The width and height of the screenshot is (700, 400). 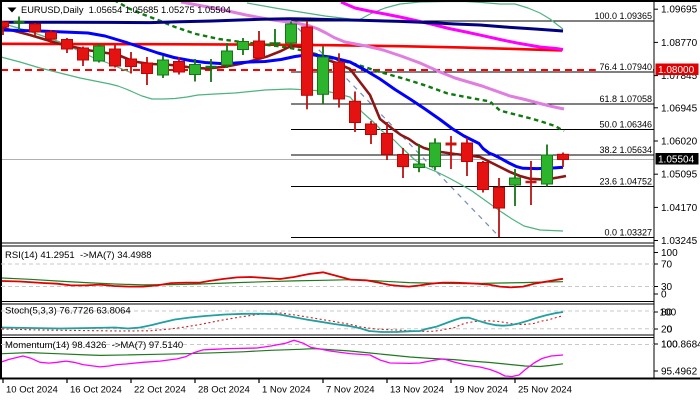 What do you see at coordinates (667, 265) in the screenshot?
I see `svg-text: 70` at bounding box center [667, 265].